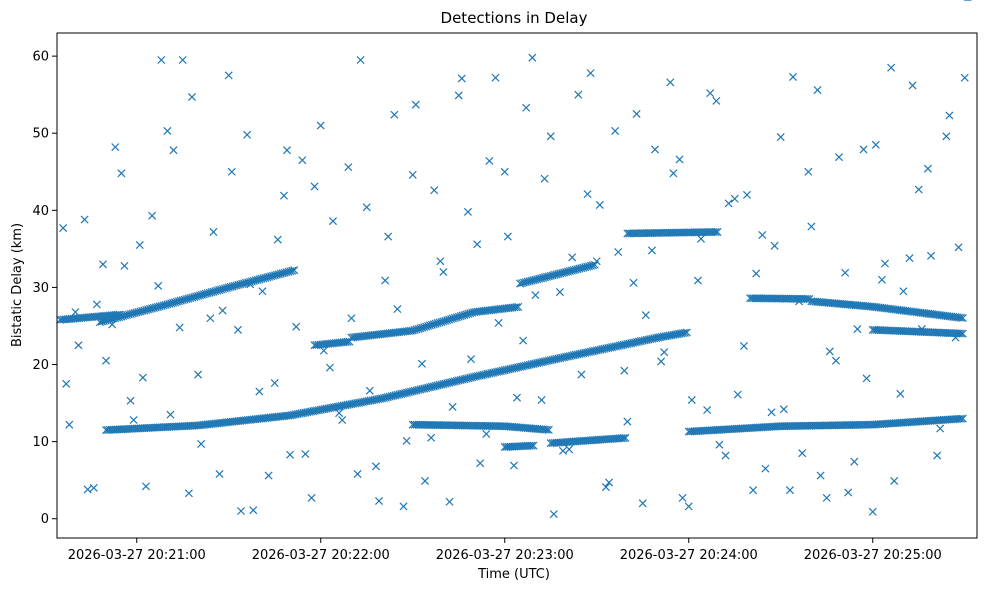 The height and width of the screenshot is (590, 989). Describe the element at coordinates (40, 211) in the screenshot. I see `y-tick-label: 40` at that location.